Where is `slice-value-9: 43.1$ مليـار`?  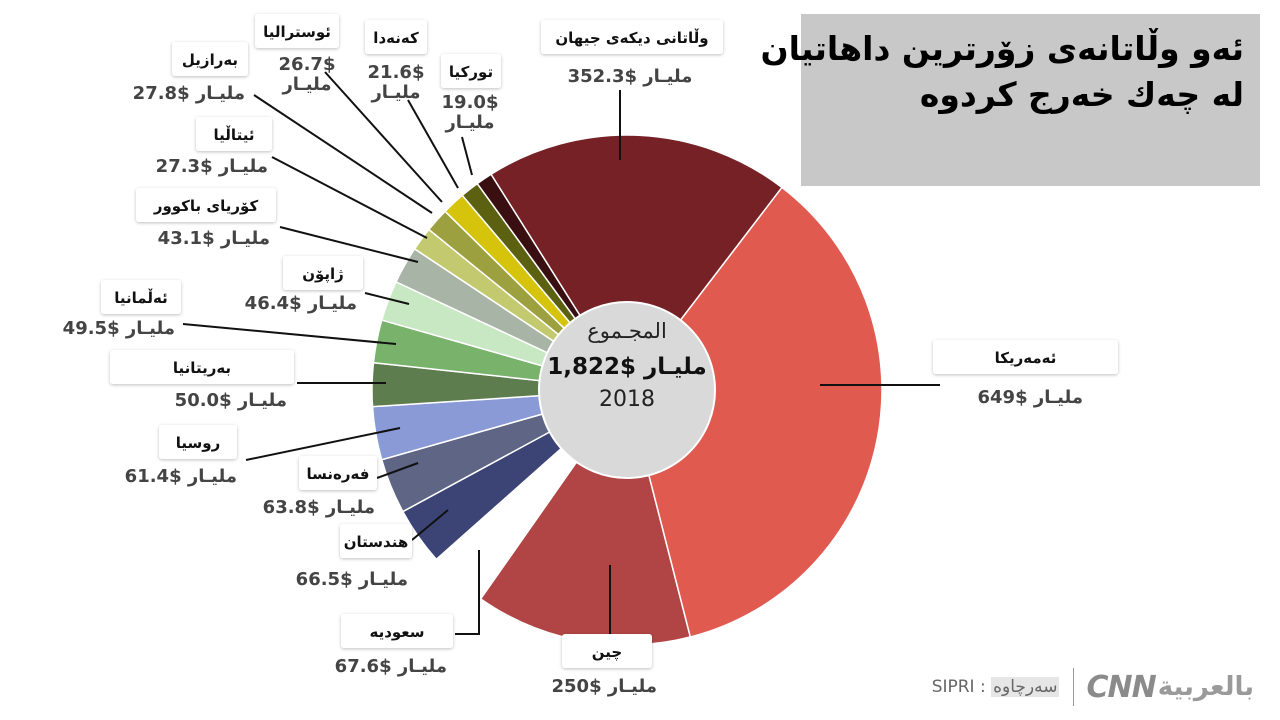 slice-value-9: 43.1$ مليـار is located at coordinates (214, 238).